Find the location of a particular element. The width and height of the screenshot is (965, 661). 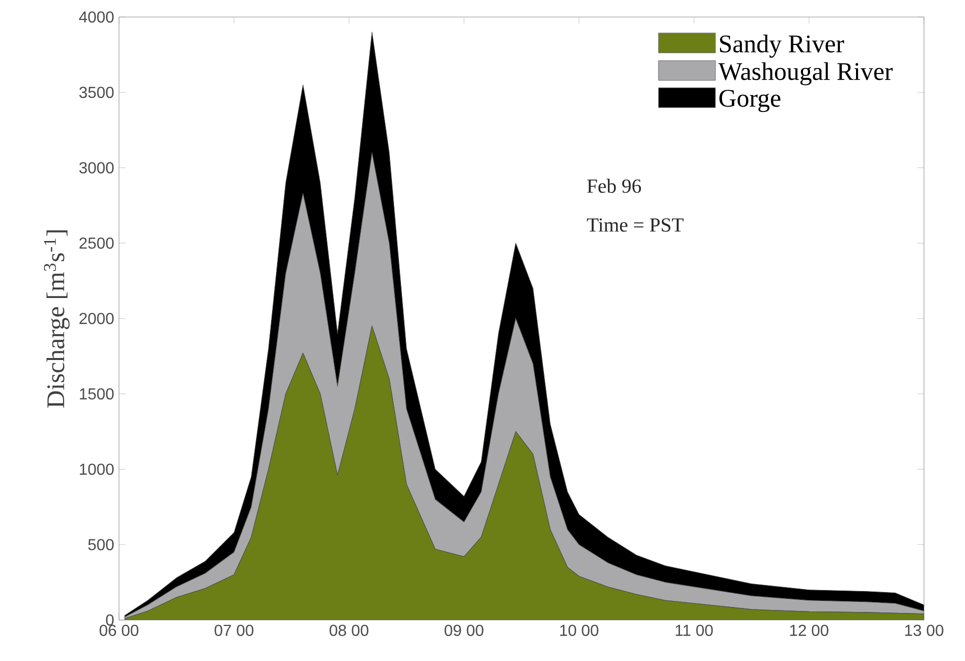

annotation: Time = PST is located at coordinates (635, 225).